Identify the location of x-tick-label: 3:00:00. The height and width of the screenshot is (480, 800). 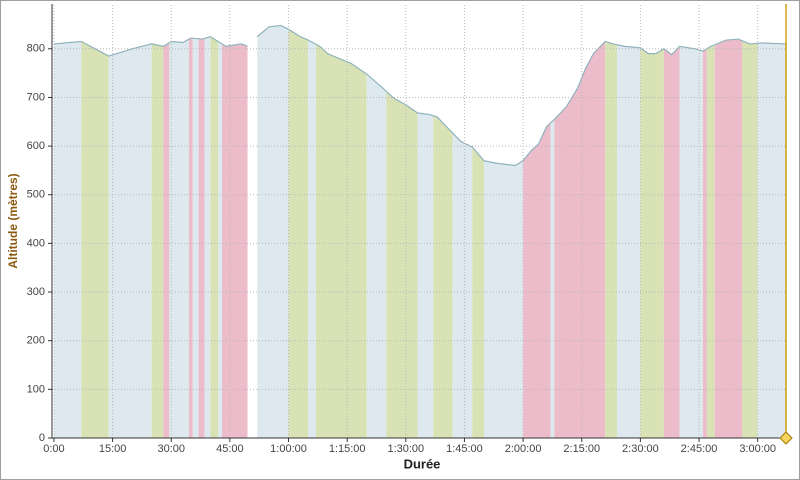
(757, 449).